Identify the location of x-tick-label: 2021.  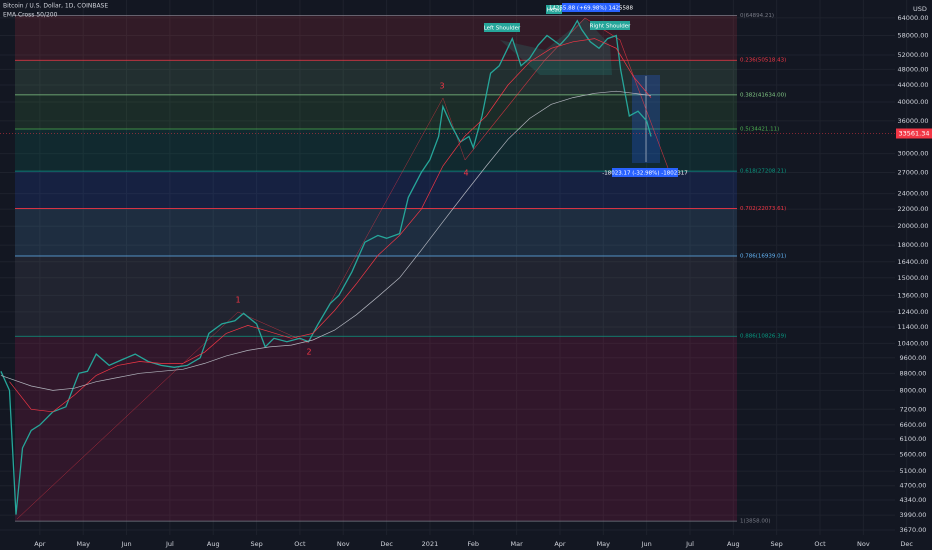
(430, 544).